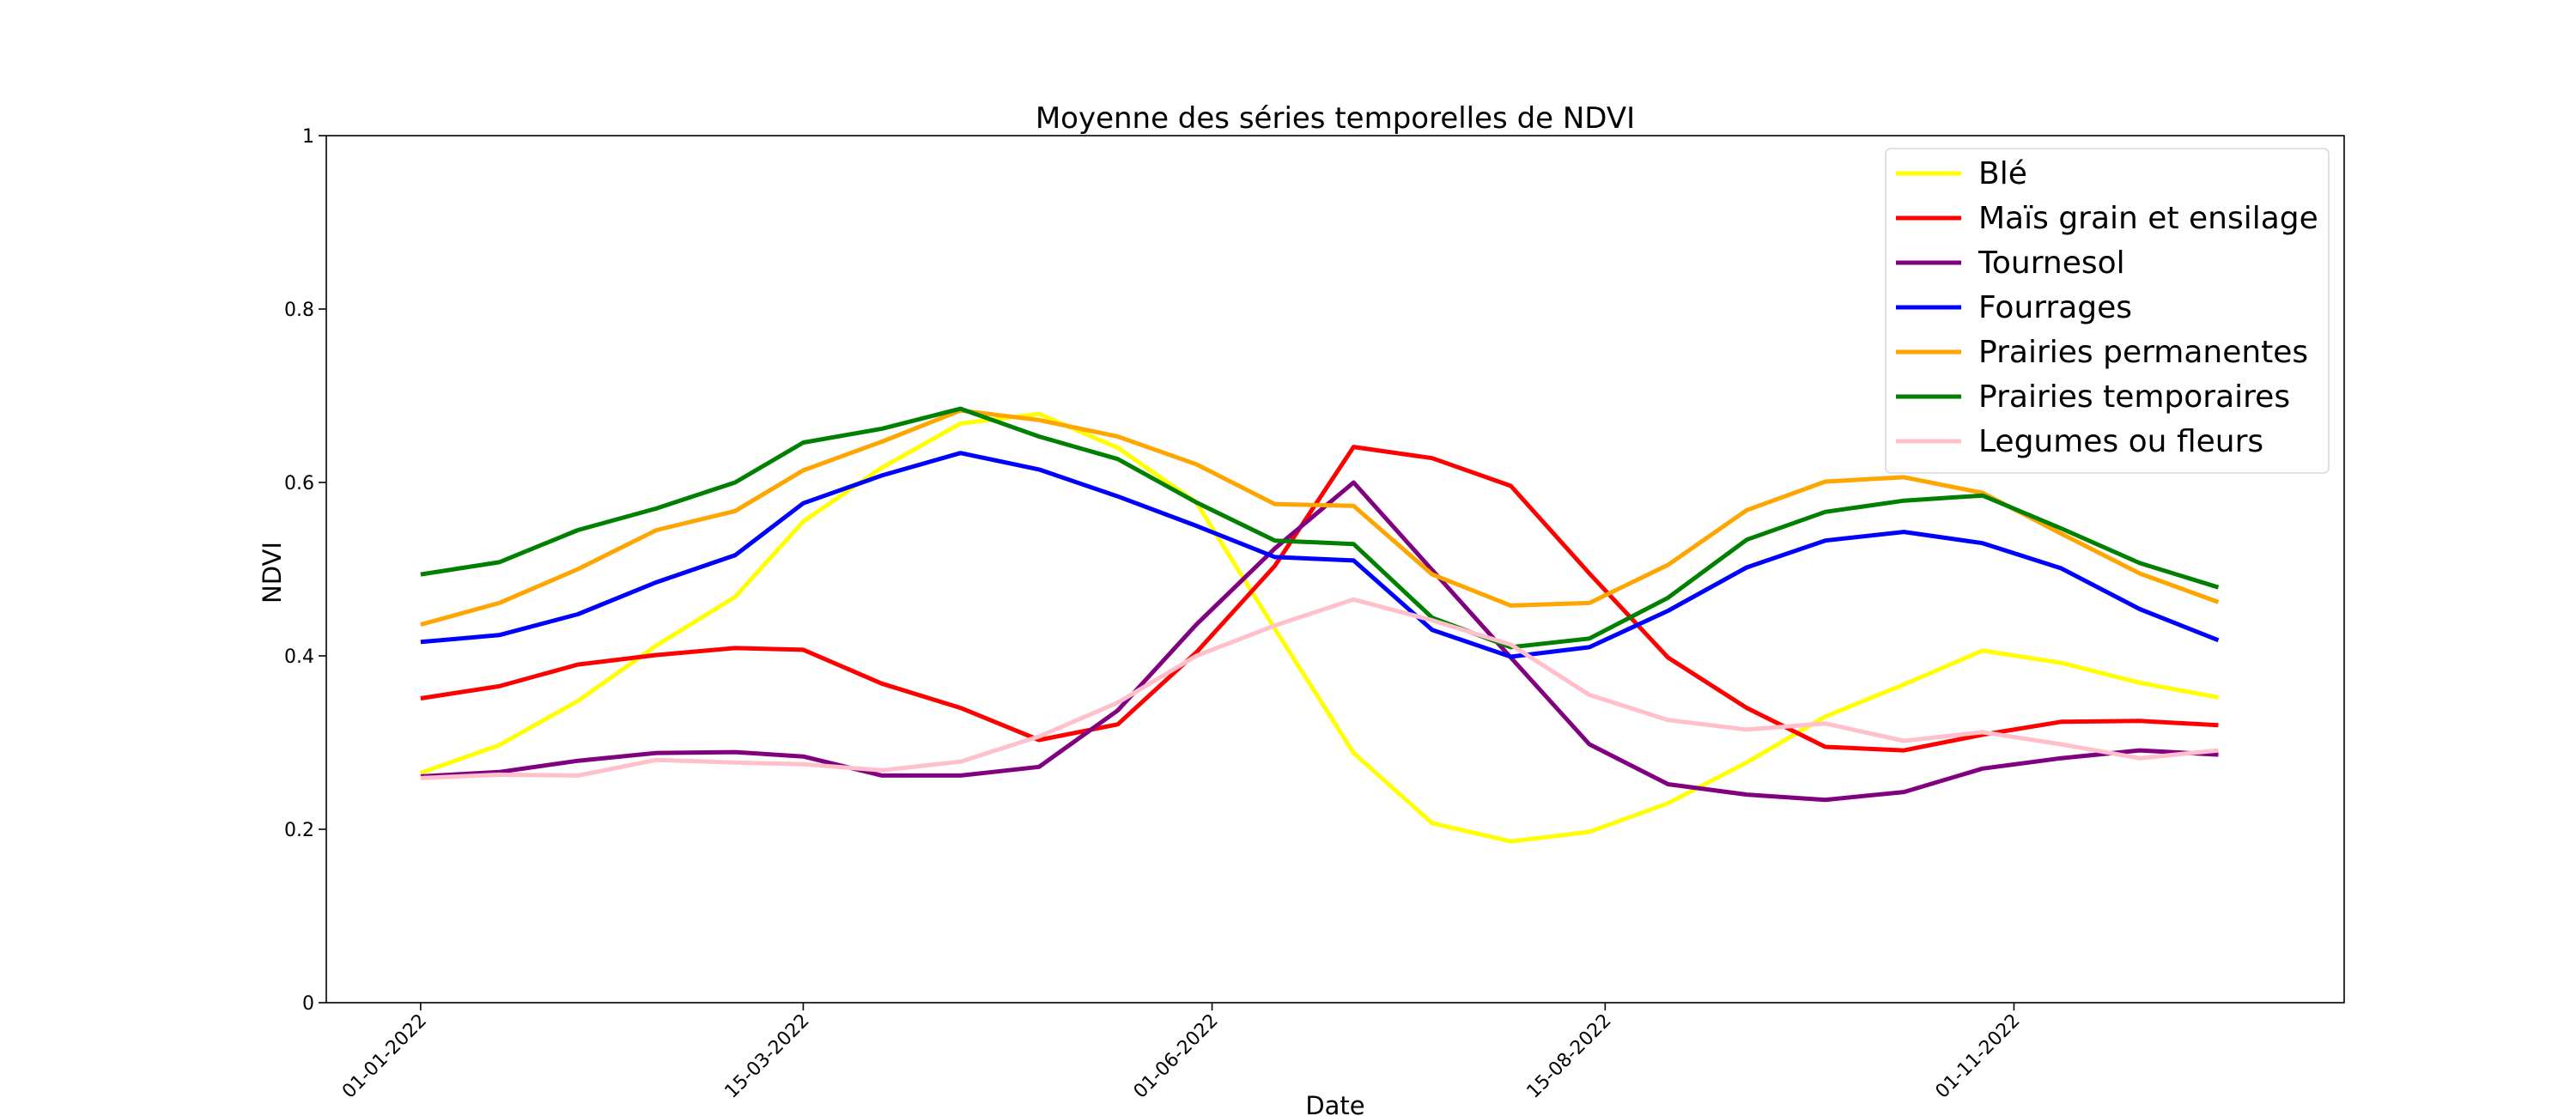 The width and height of the screenshot is (2576, 1116). What do you see at coordinates (1177, 1056) in the screenshot?
I see `x-tick-label: 01-06-2022` at bounding box center [1177, 1056].